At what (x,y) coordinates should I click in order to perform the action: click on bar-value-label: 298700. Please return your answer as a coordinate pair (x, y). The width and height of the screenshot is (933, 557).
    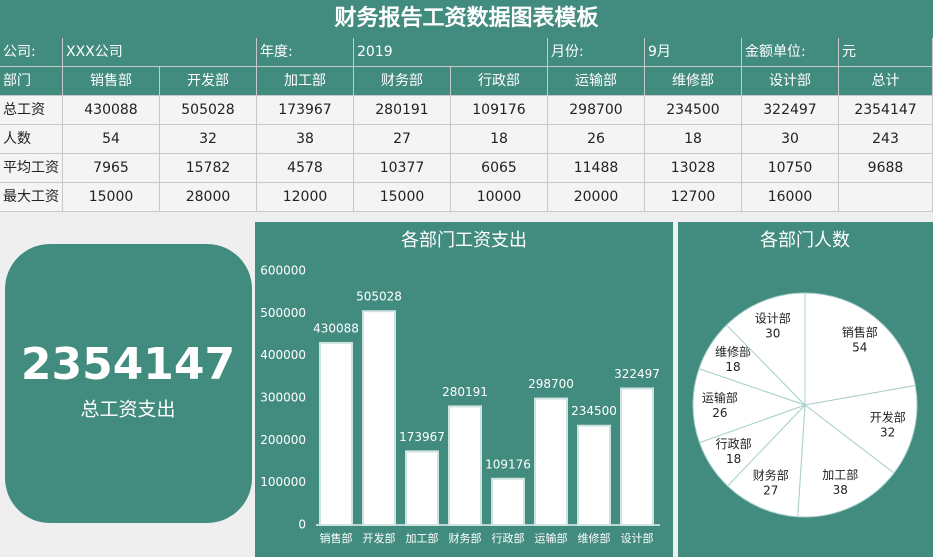
    Looking at the image, I should click on (551, 384).